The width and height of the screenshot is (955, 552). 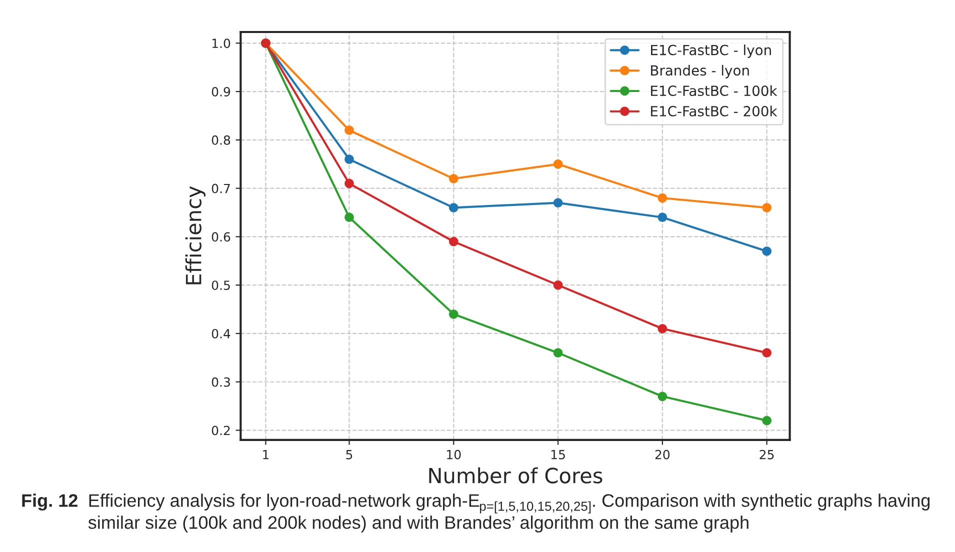 I want to click on y-tick-label: 0.8, so click(x=221, y=140).